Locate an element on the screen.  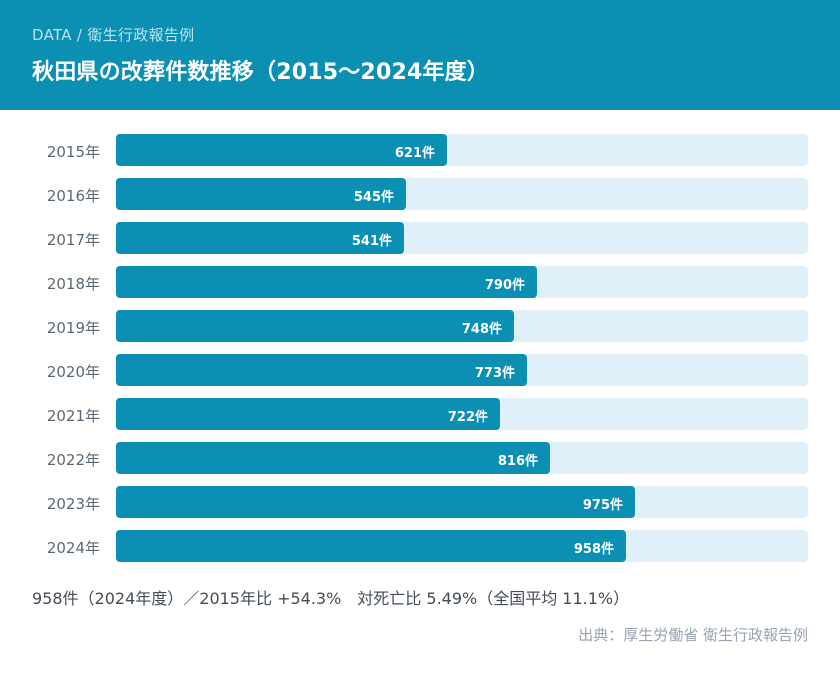
value-label: 541件 is located at coordinates (371, 241).